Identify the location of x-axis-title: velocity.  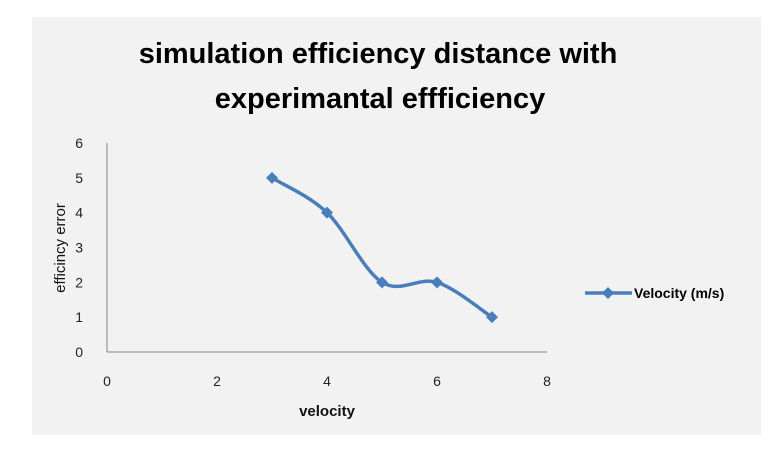
(327, 411).